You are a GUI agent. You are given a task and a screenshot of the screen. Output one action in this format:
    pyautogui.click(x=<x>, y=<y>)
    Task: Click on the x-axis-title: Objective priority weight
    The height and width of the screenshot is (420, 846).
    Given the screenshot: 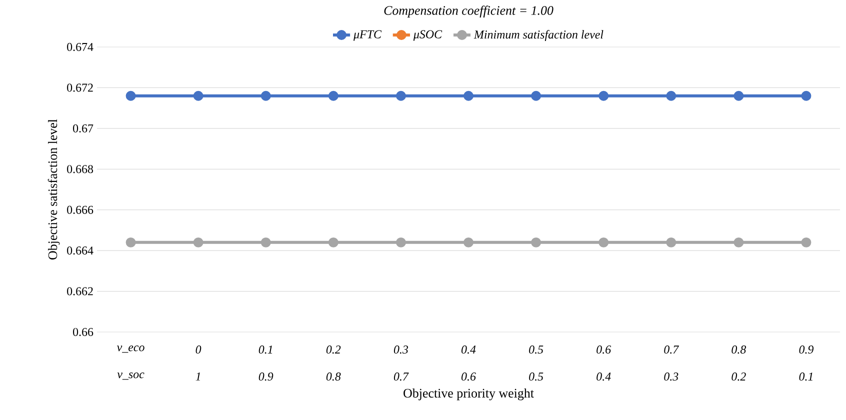 What is the action you would take?
    pyautogui.click(x=469, y=394)
    